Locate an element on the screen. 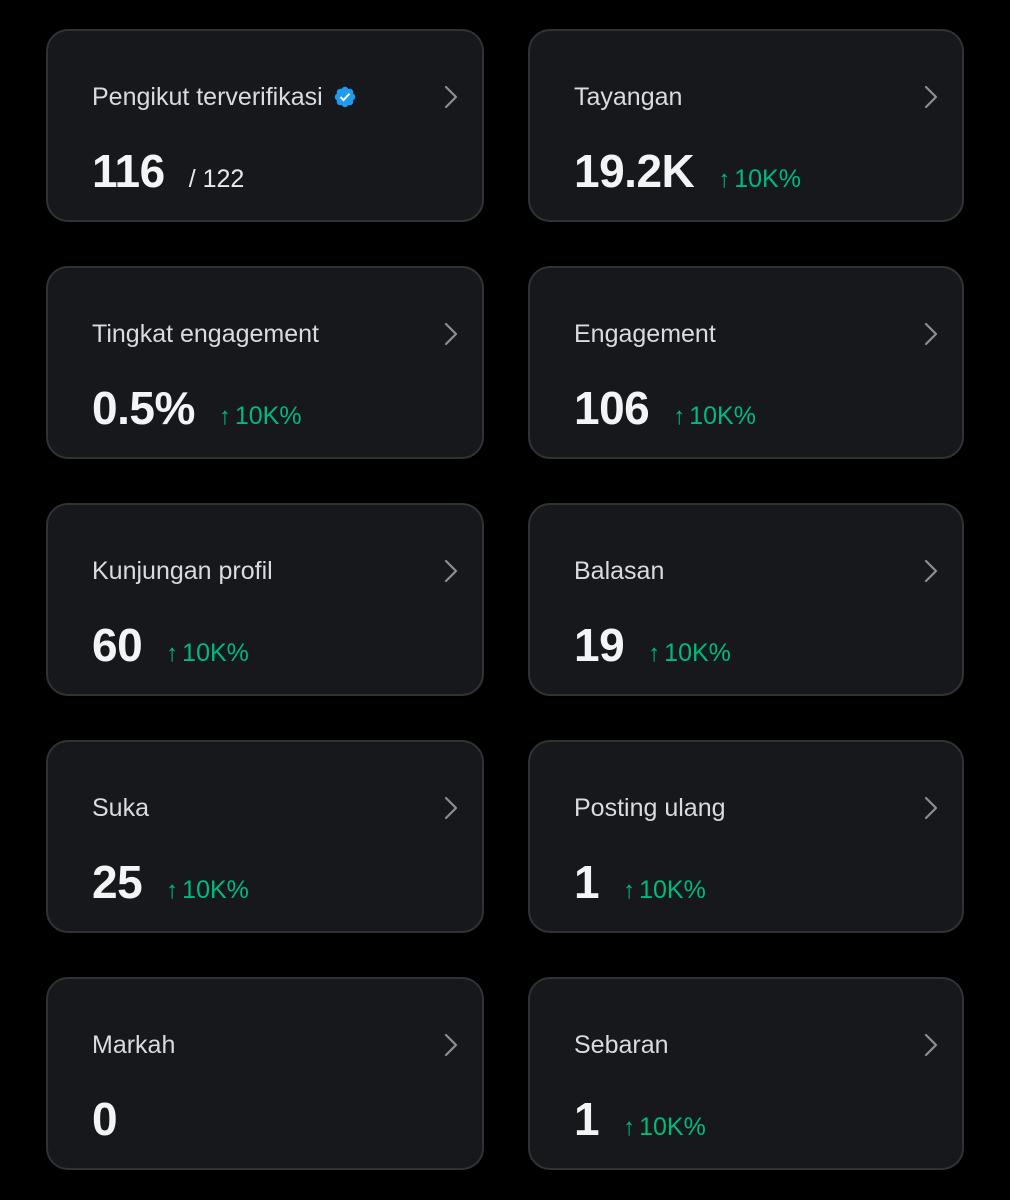  metric-card-engagement: Engagement 106 ↑ 10K% is located at coordinates (746, 362).